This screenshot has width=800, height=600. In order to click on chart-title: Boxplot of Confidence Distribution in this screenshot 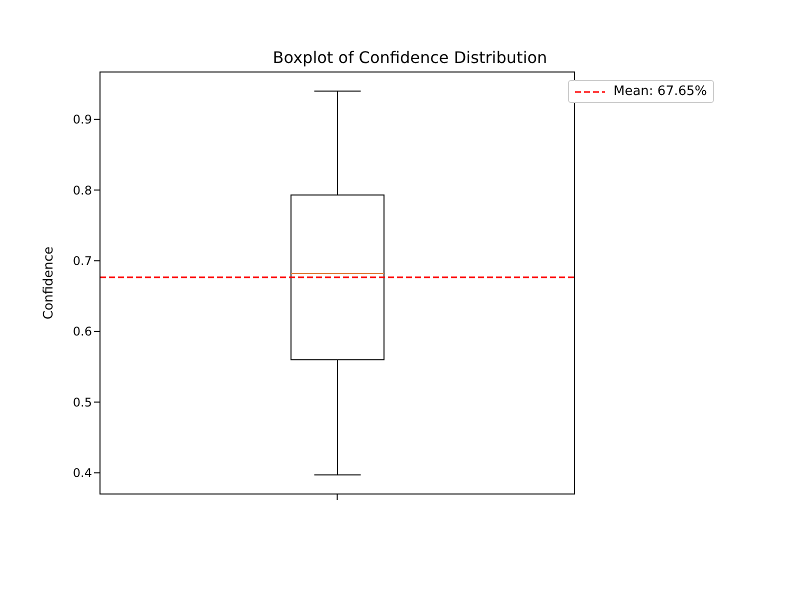, I will do `click(410, 57)`.